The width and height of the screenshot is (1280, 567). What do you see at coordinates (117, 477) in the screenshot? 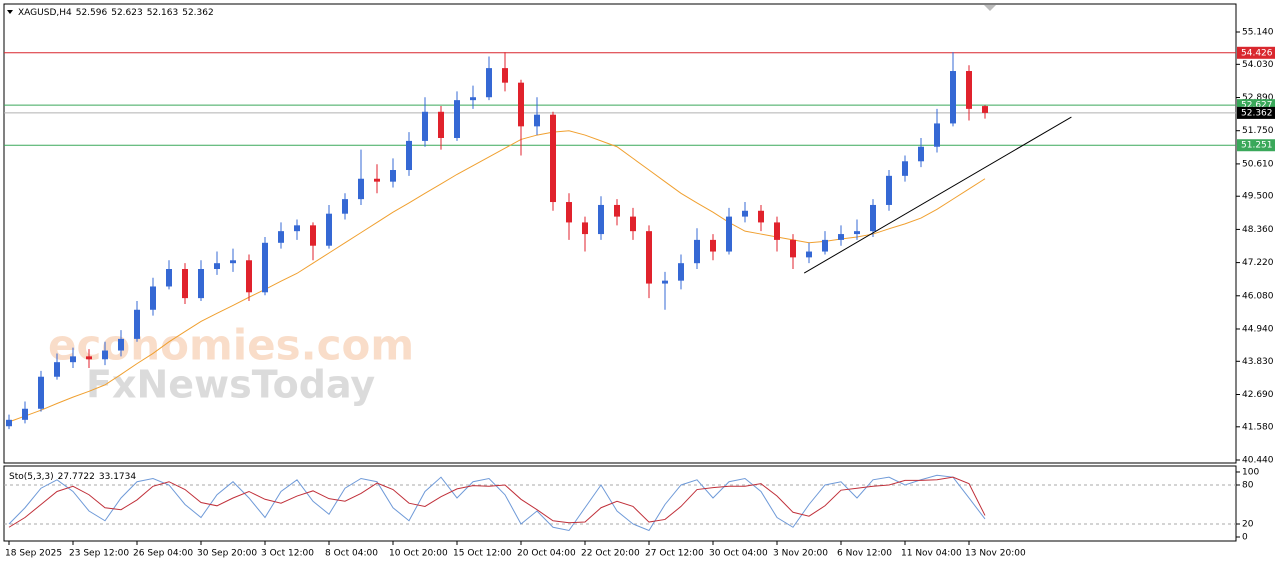
I see `stoch-d: 33.1734` at bounding box center [117, 477].